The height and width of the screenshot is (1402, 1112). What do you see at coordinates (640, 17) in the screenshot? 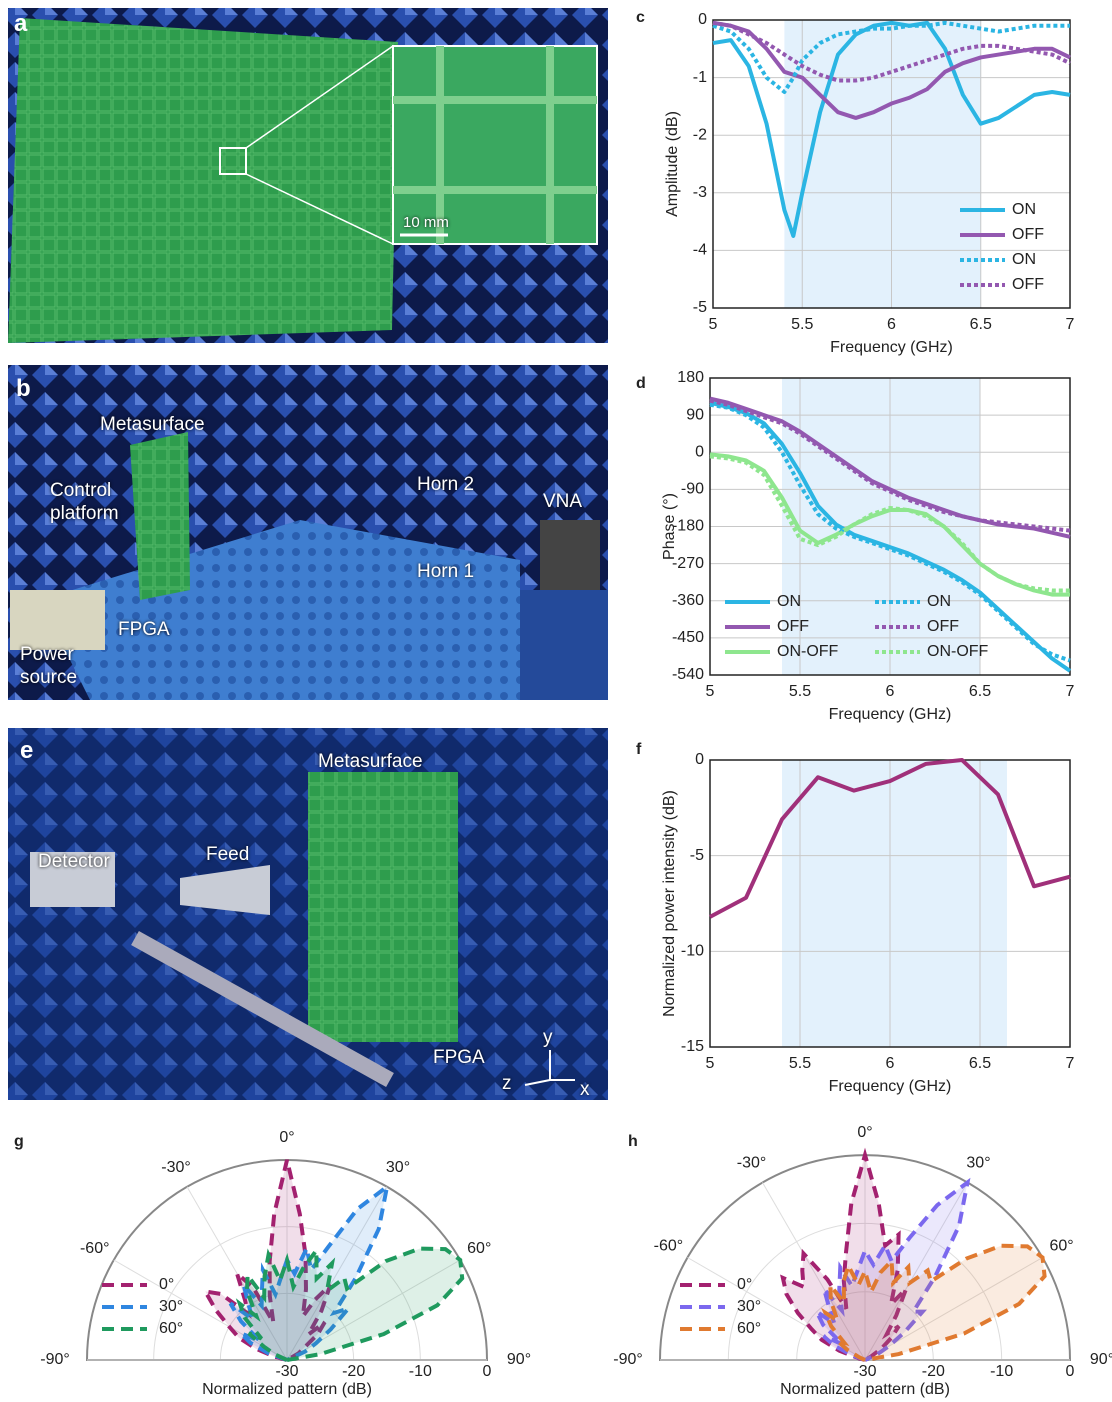
I see `panel-label: c` at bounding box center [640, 17].